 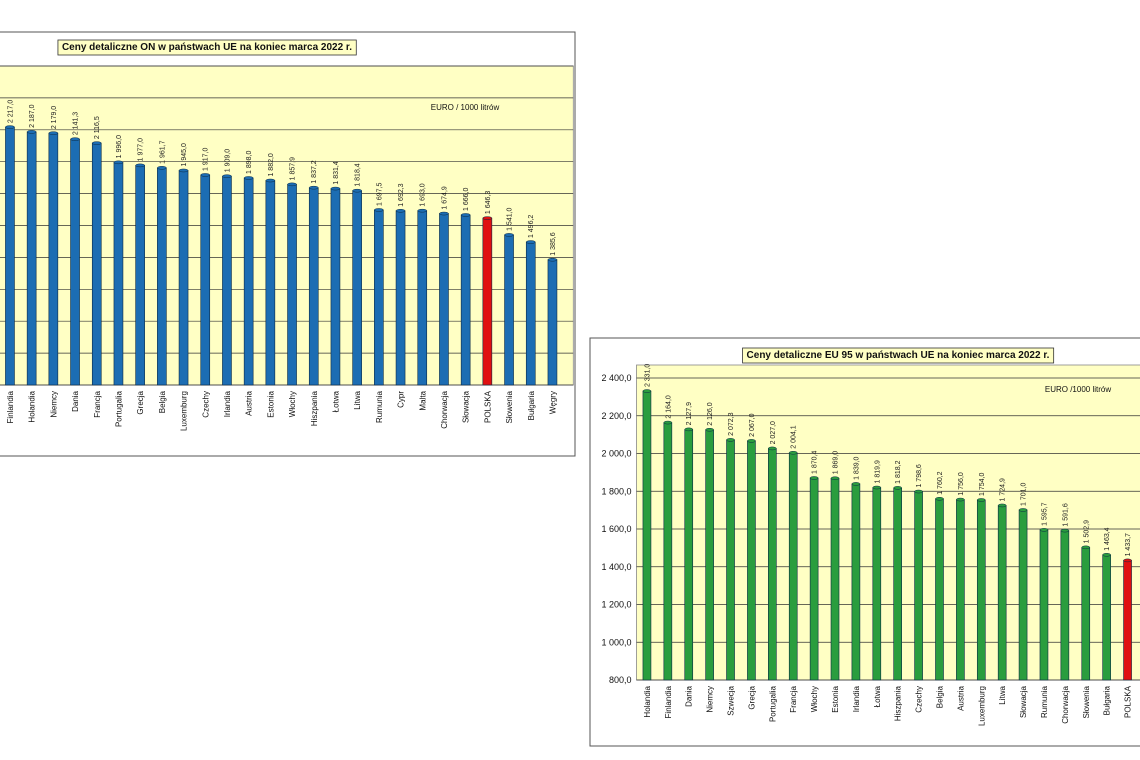 I want to click on x-tick-label: Belgia, so click(x=162, y=401).